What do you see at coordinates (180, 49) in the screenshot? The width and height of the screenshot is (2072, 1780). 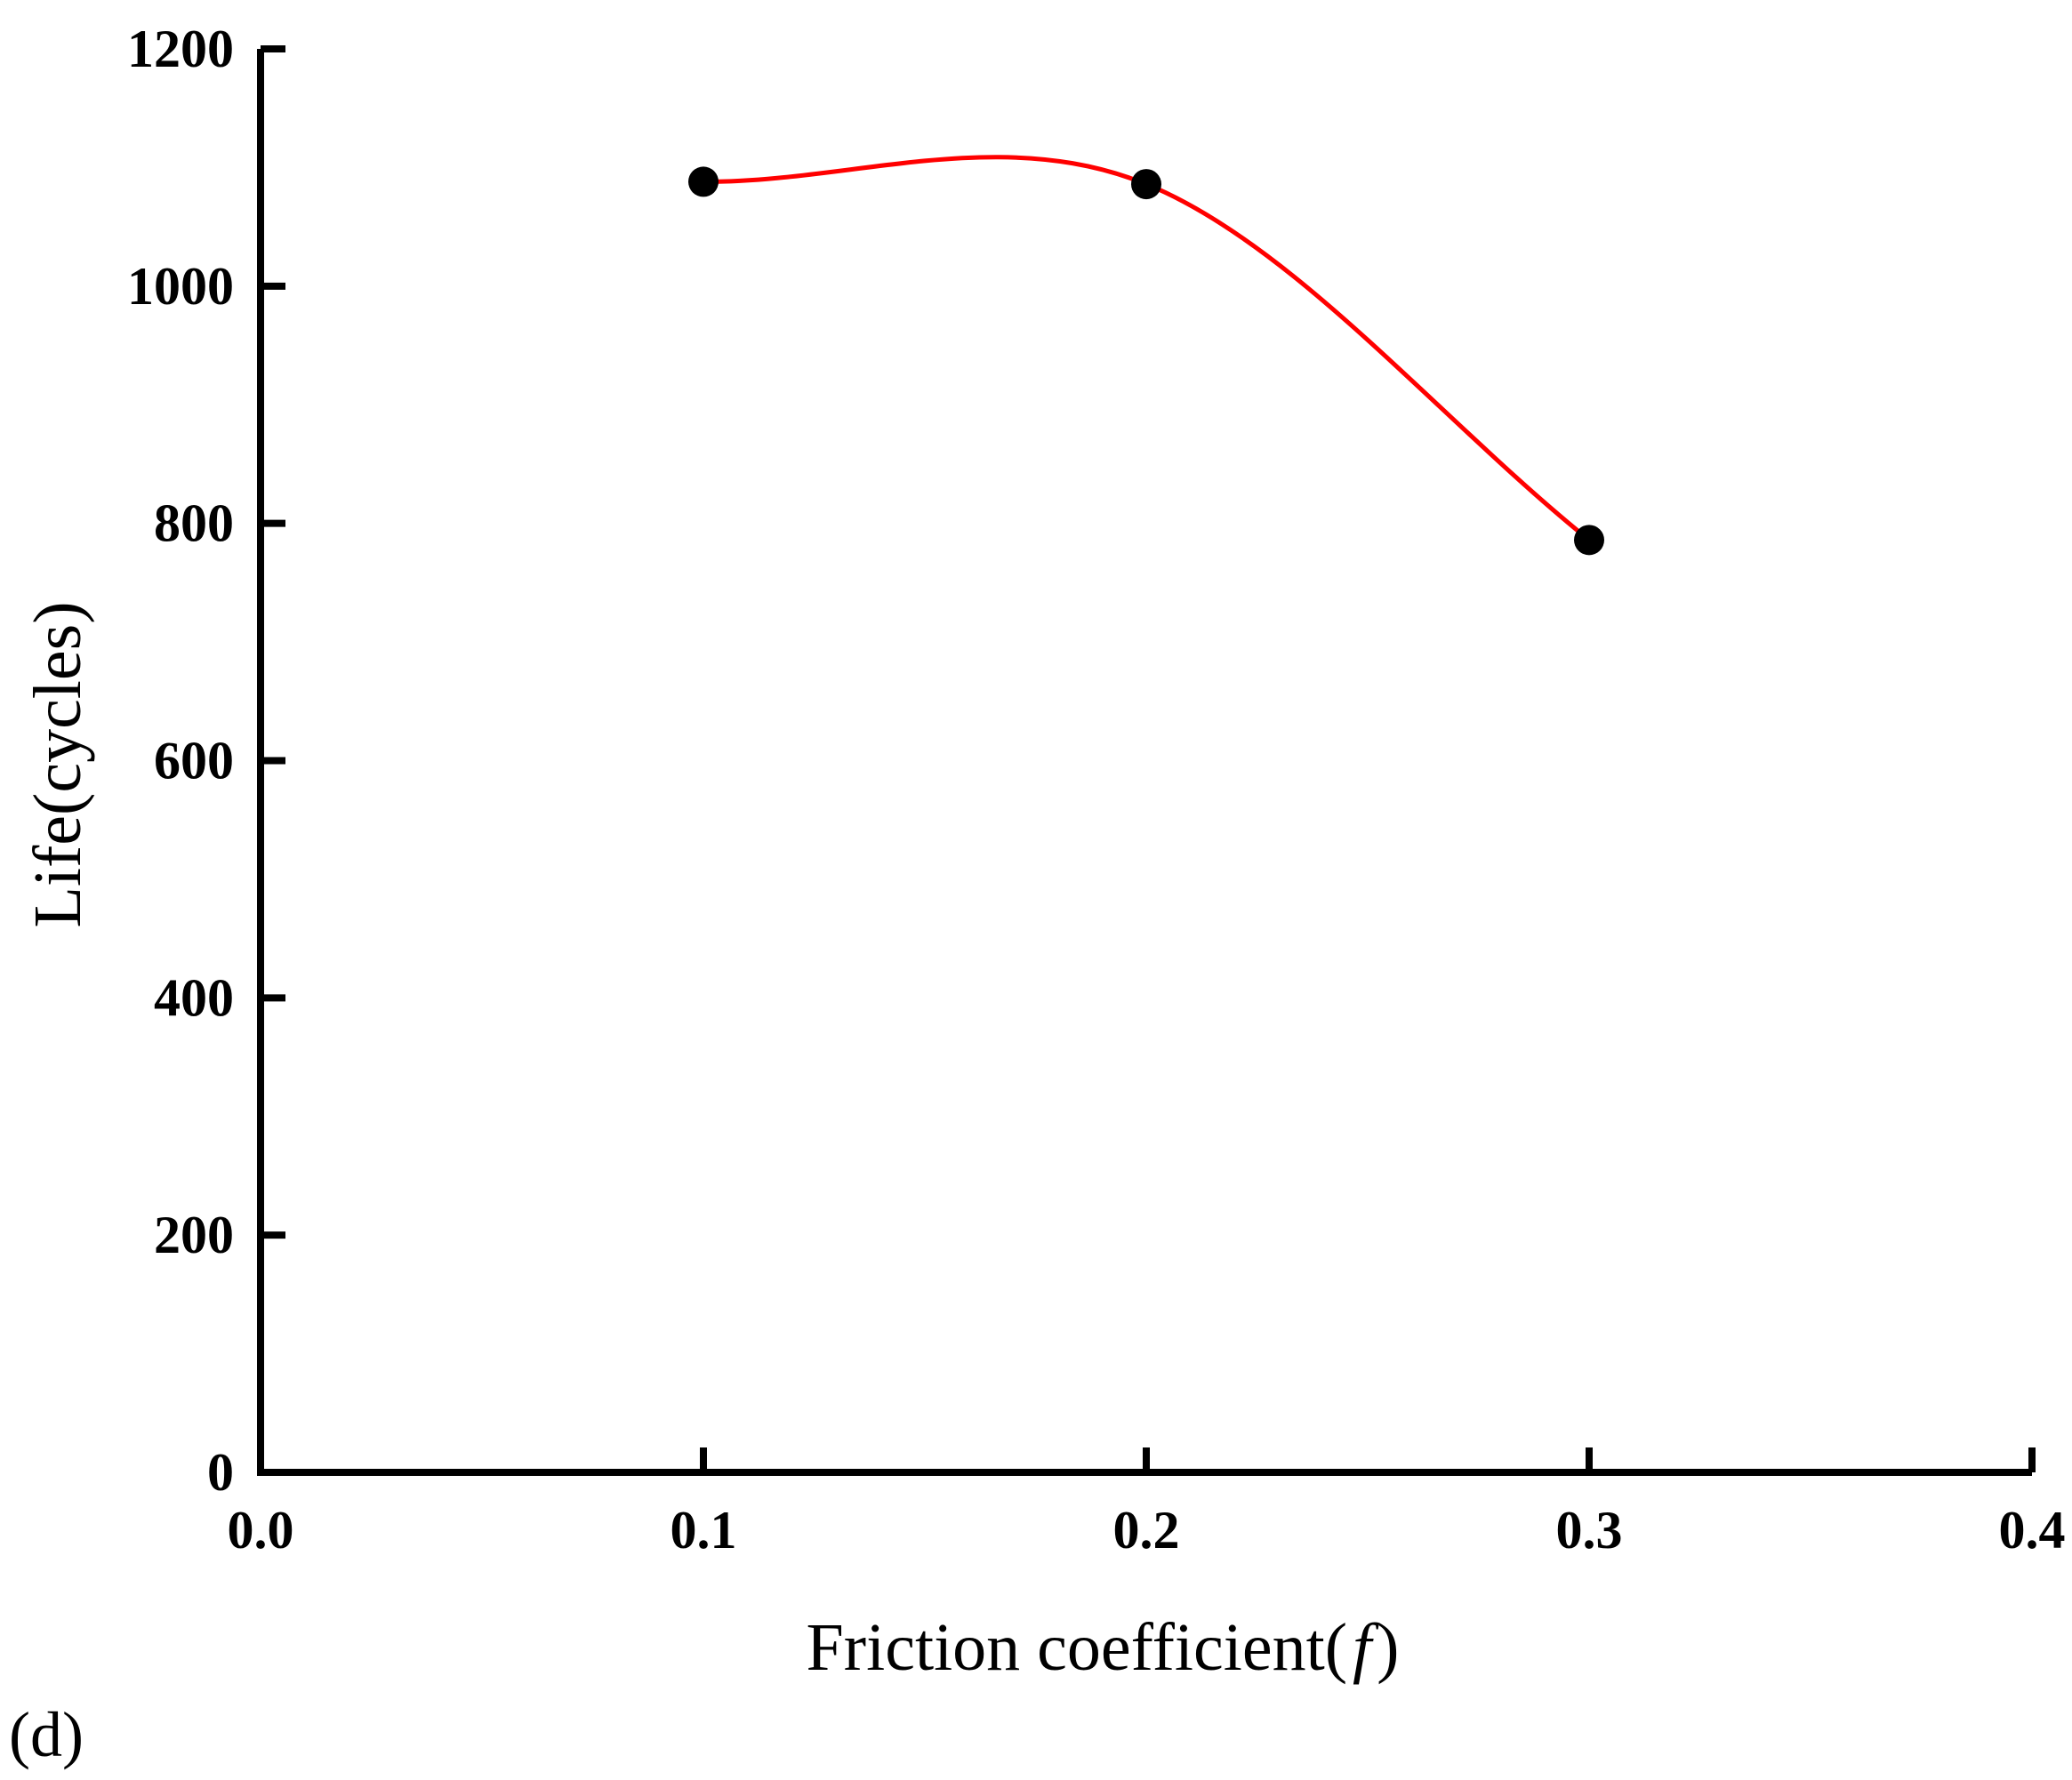 I see `y-tick-label: 1200` at bounding box center [180, 49].